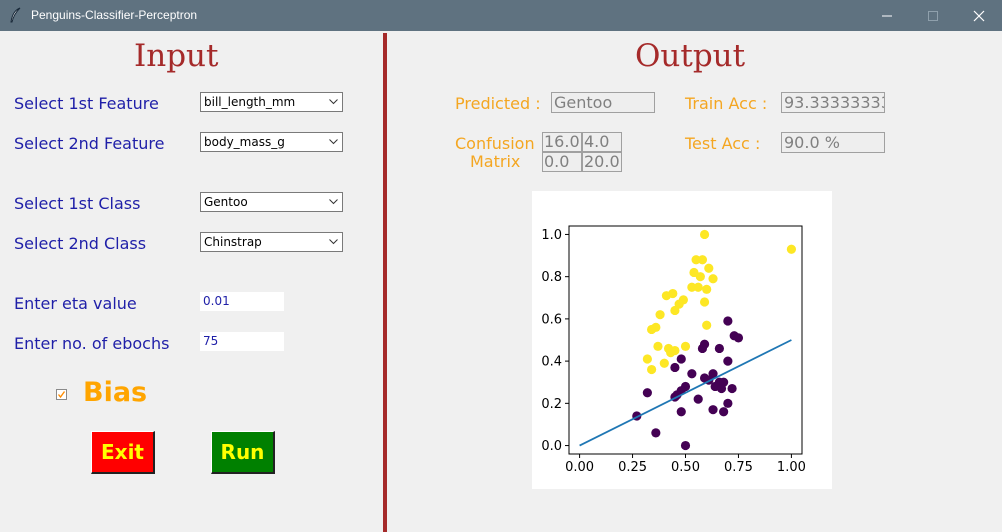 The height and width of the screenshot is (532, 1002). I want to click on confusion-cell-0-0: 16.0, so click(562, 142).